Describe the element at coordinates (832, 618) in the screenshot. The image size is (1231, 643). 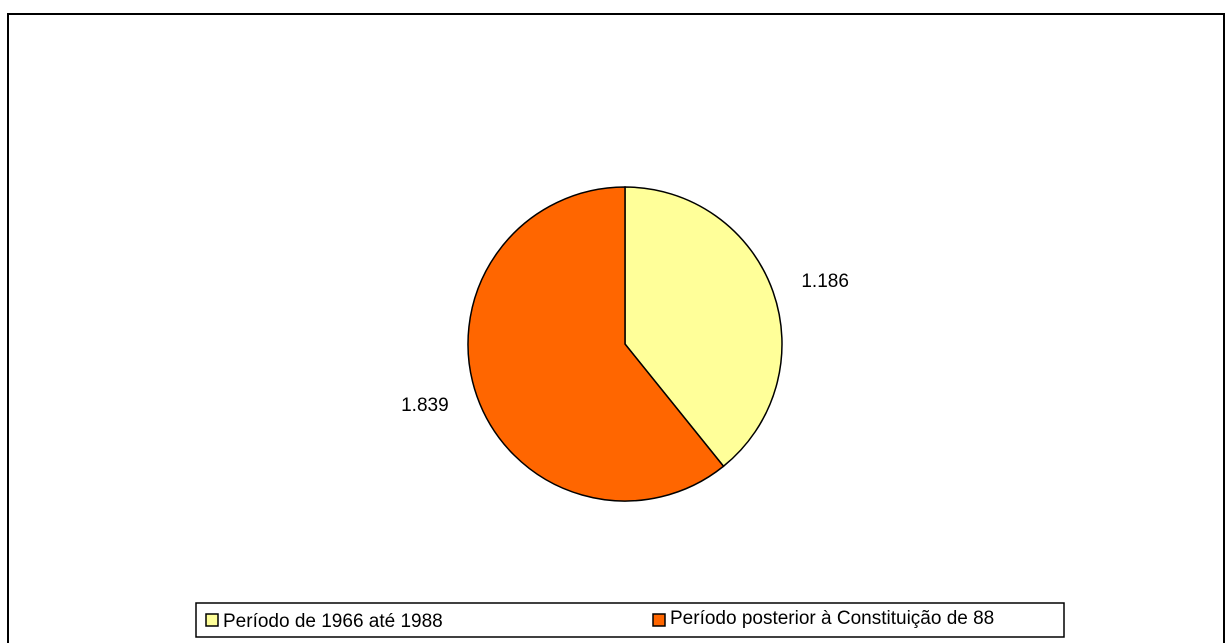
I see `legend-label: Período posterior à Constituição de 88` at that location.